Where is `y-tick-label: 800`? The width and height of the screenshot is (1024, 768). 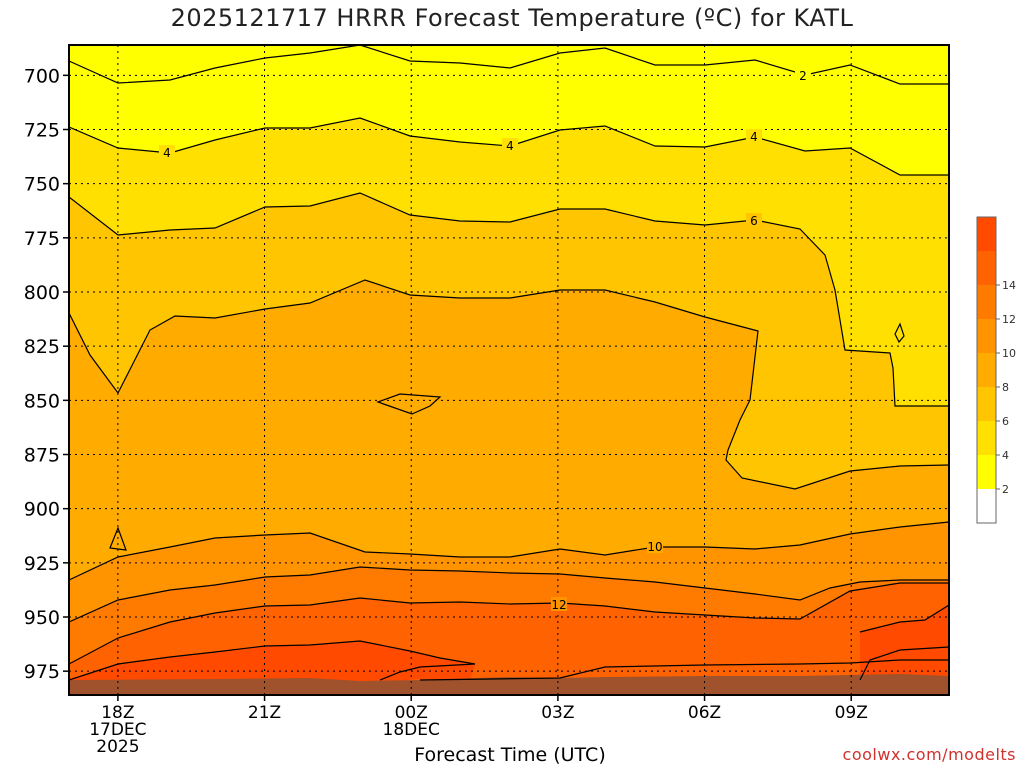 y-tick-label: 800 is located at coordinates (42, 293).